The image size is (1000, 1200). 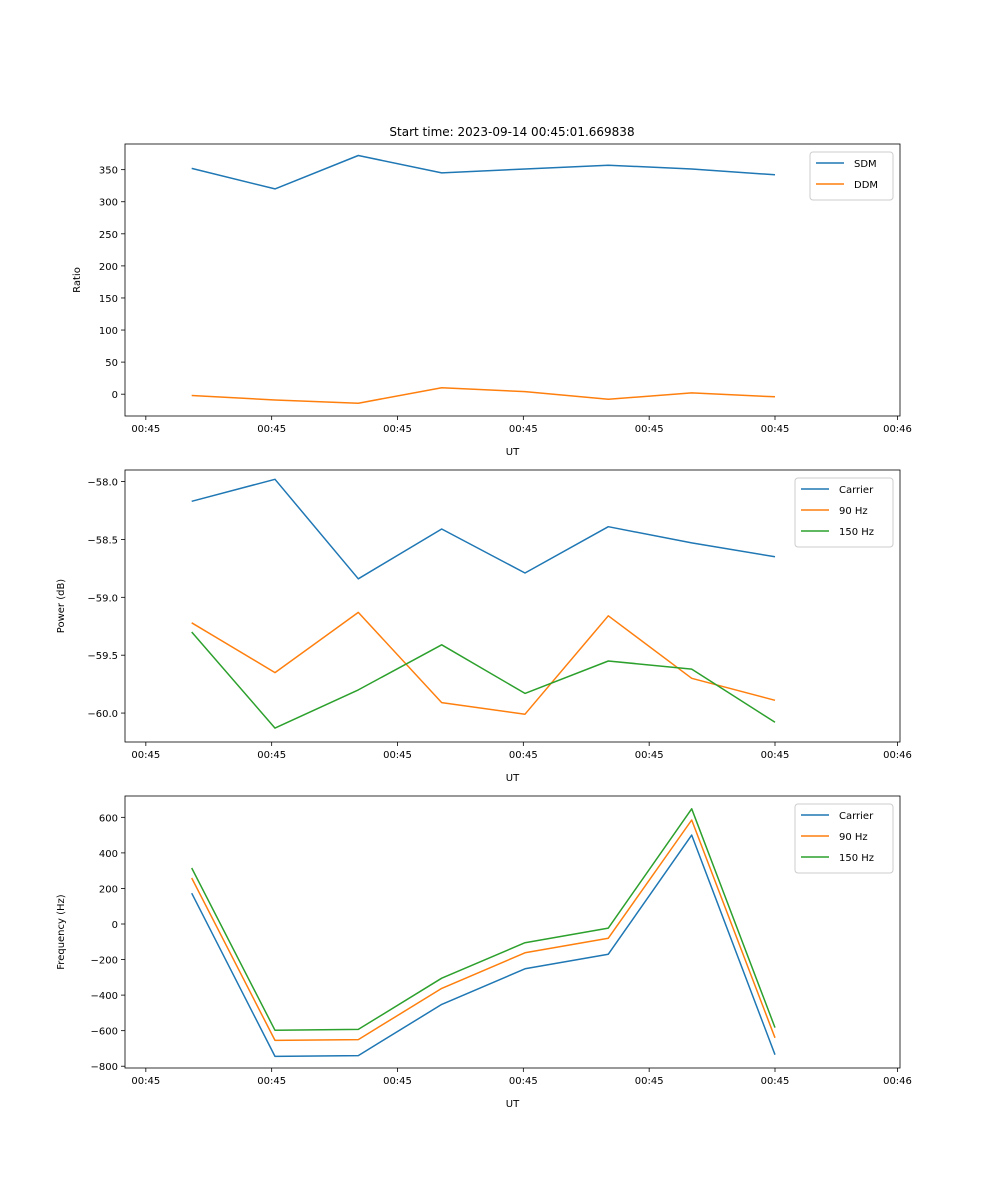 I want to click on y-tick-label: 300, so click(x=108, y=203).